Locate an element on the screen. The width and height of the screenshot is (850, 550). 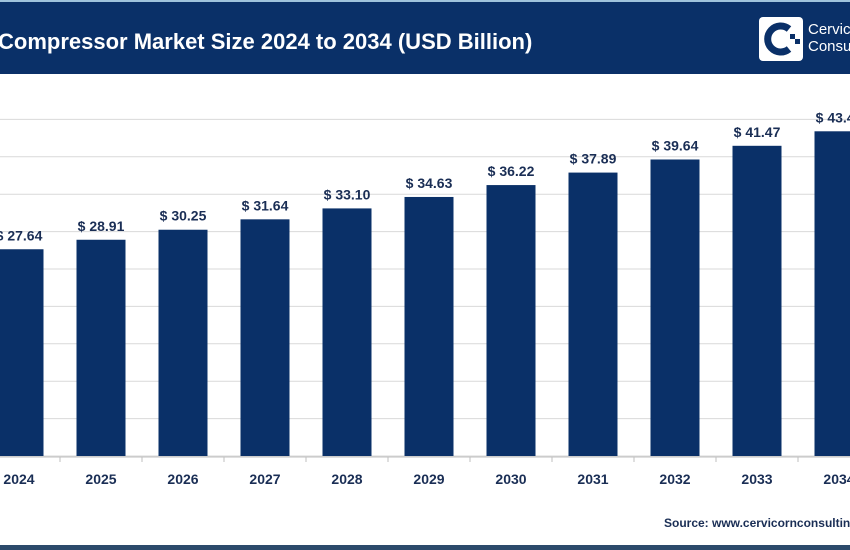
bar-2025 is located at coordinates (101, 347).